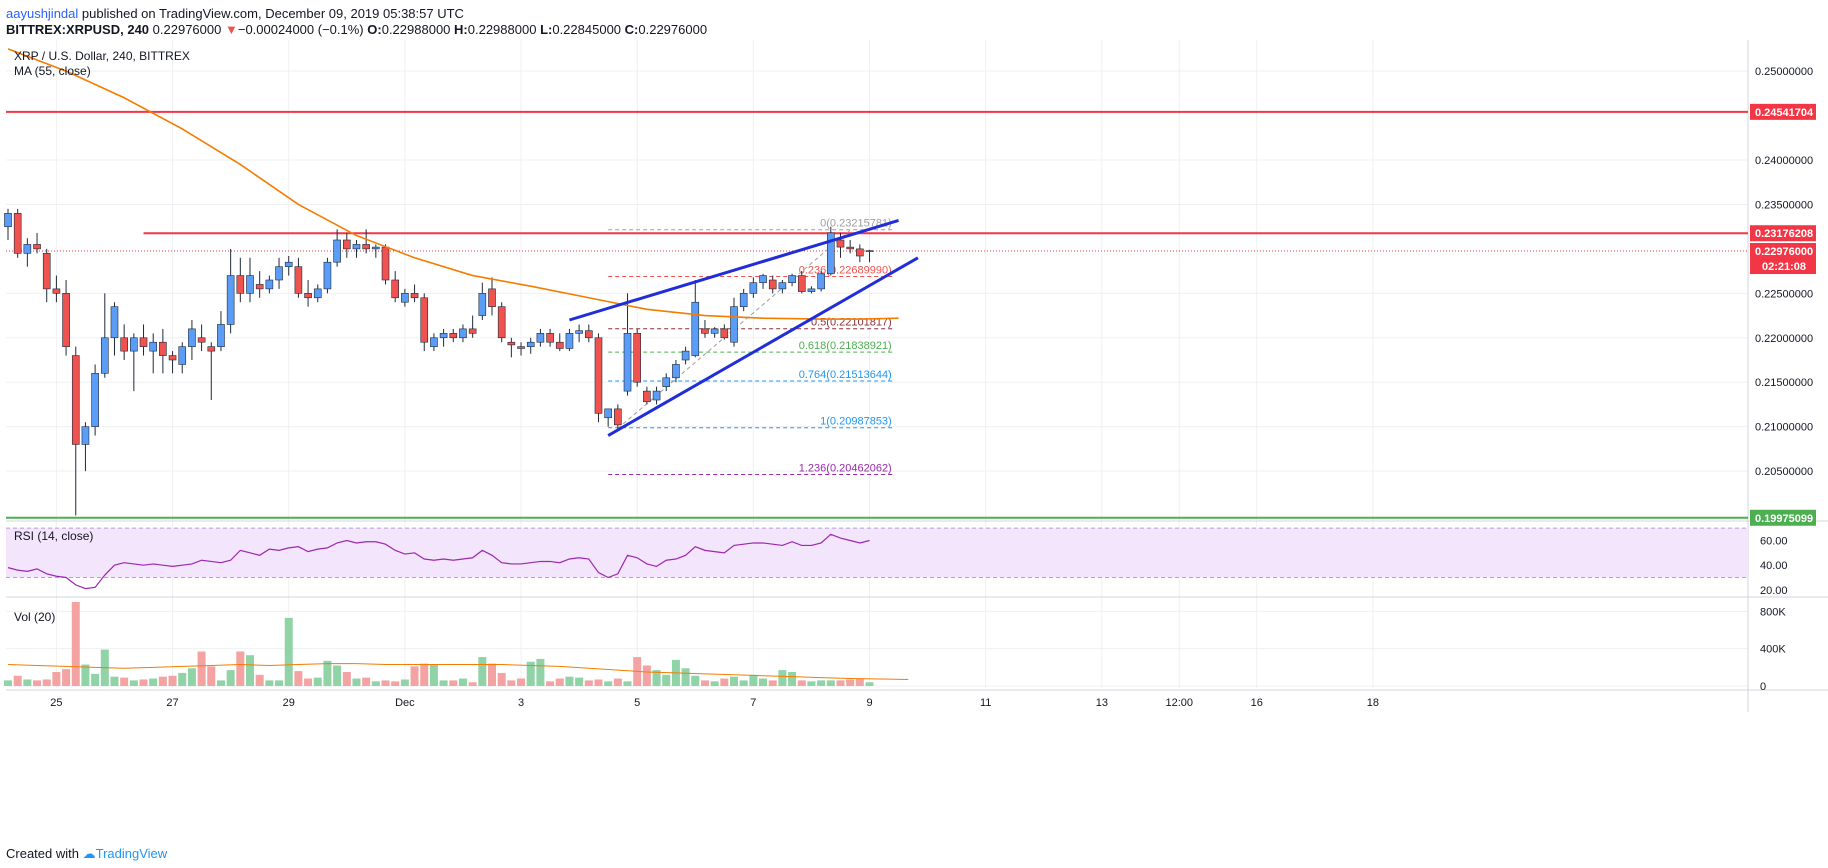  What do you see at coordinates (53, 536) in the screenshot?
I see `legend-rsi: RSI (14, close)` at bounding box center [53, 536].